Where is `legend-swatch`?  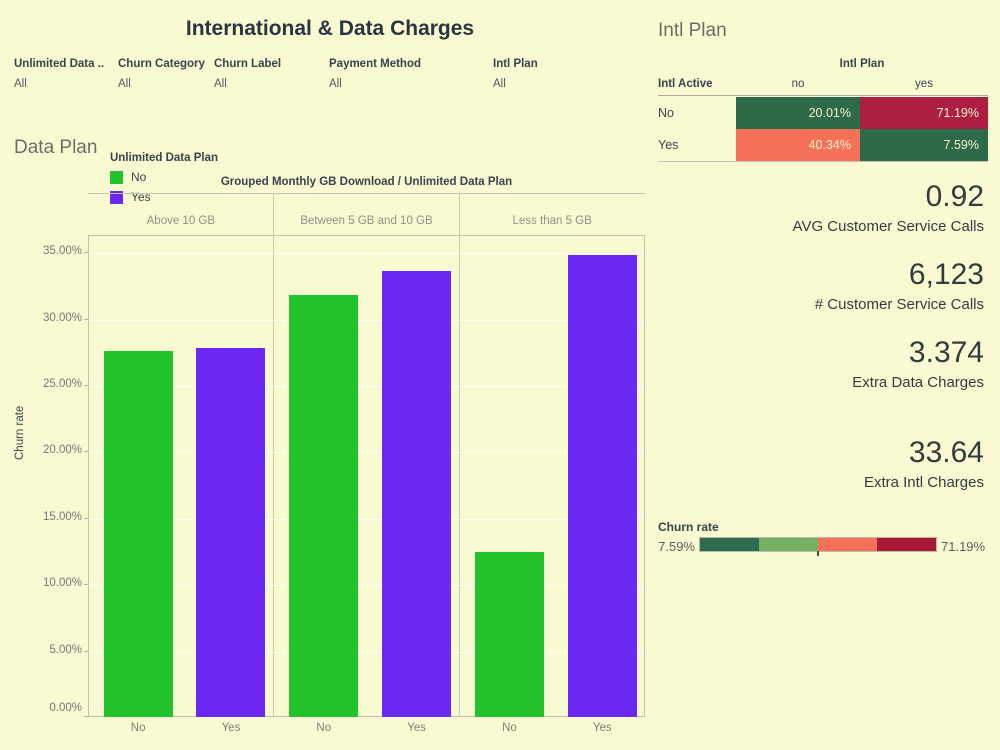 legend-swatch is located at coordinates (116, 177).